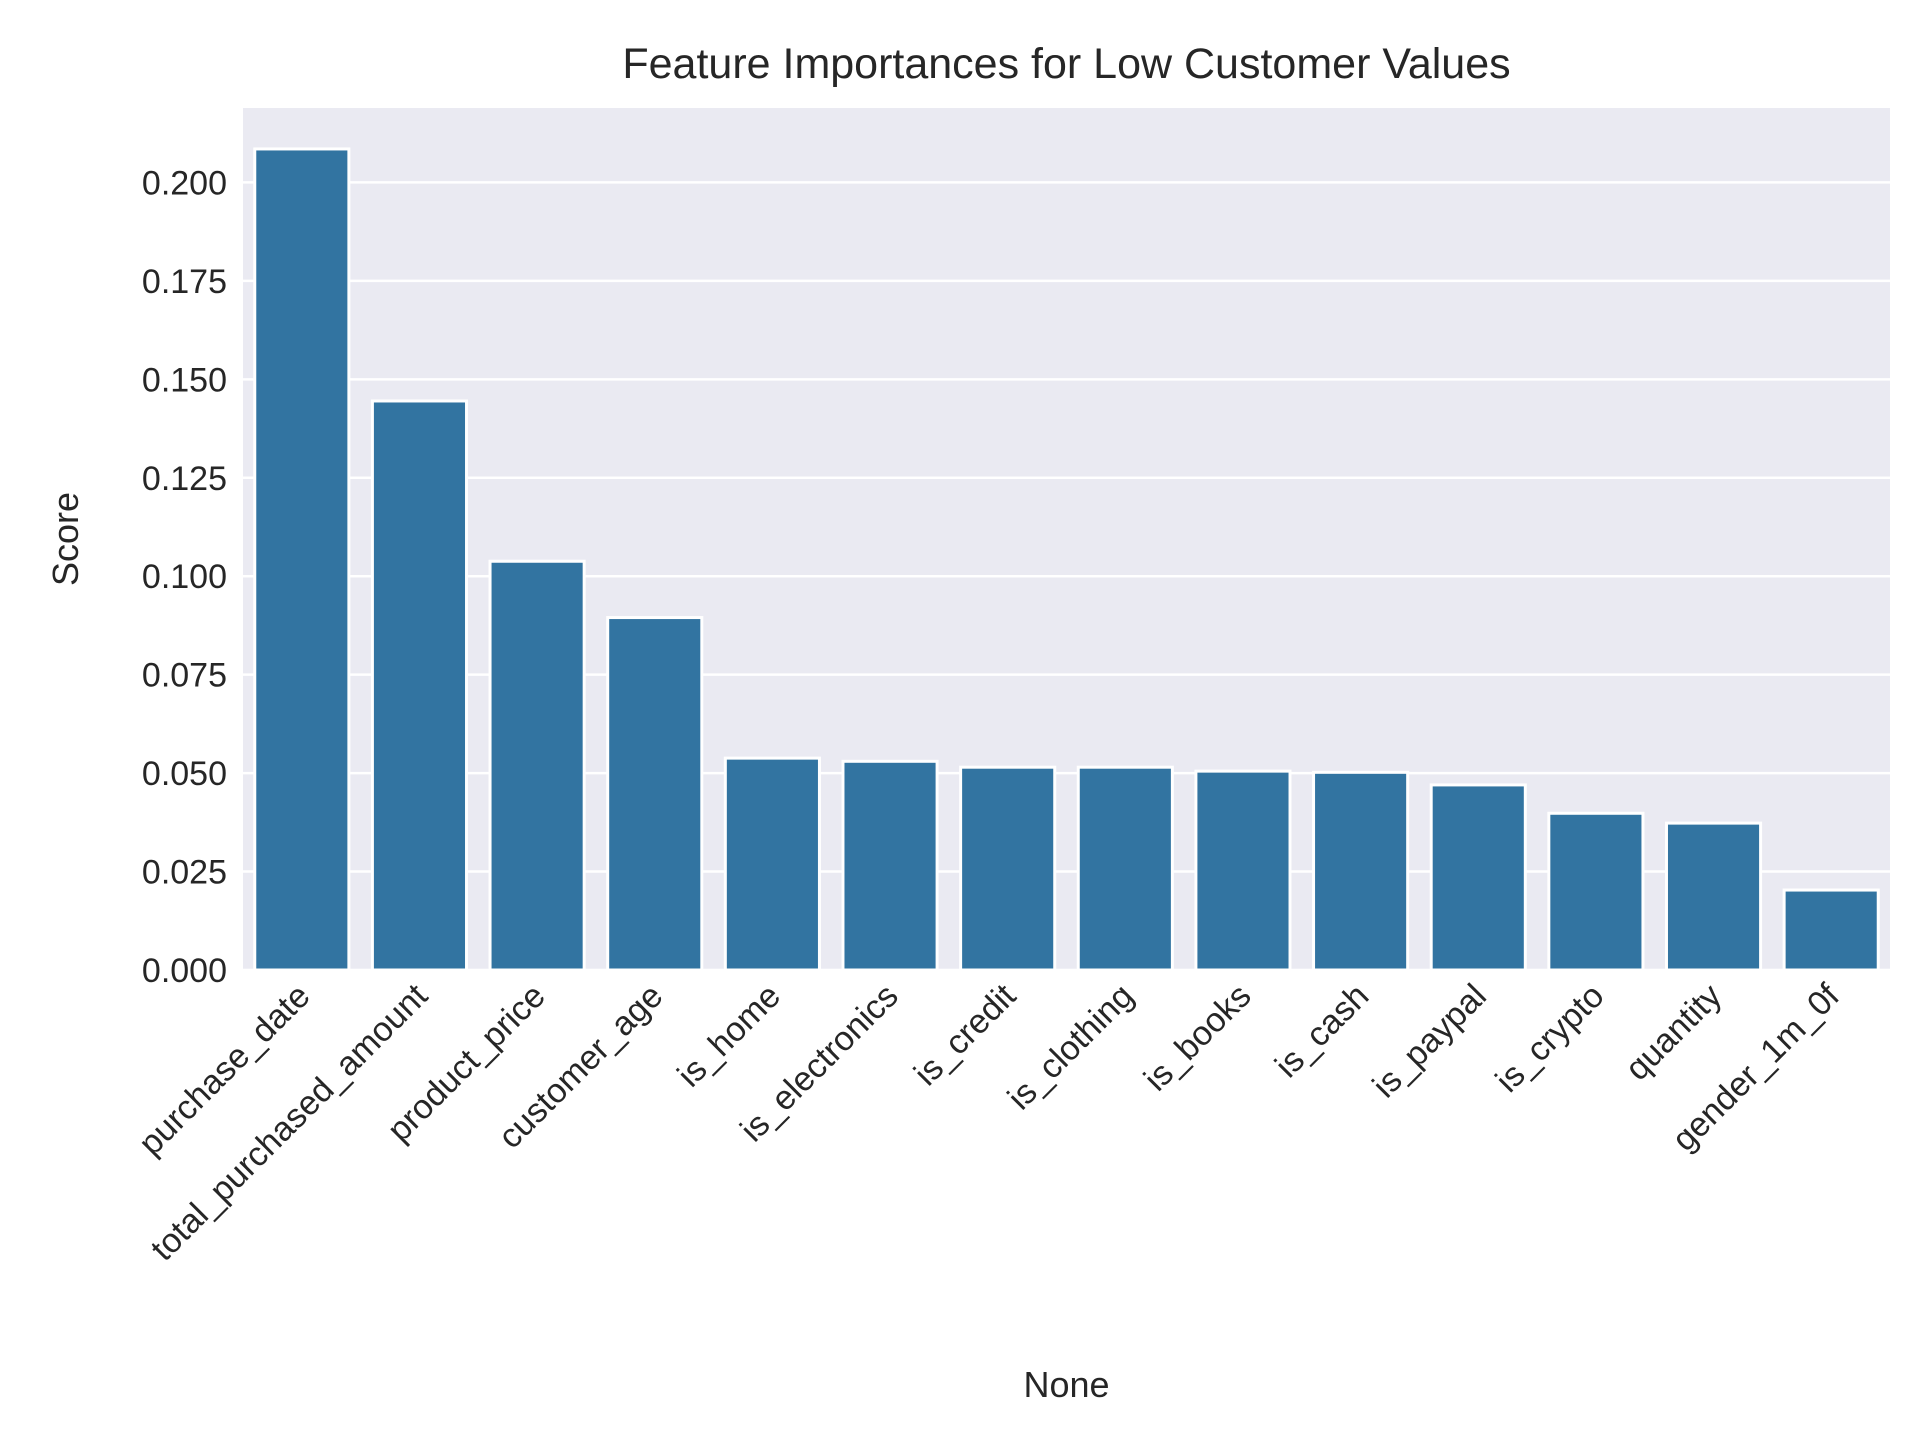 This screenshot has width=1920, height=1445. What do you see at coordinates (1478, 877) in the screenshot?
I see `bar-is-paypal` at bounding box center [1478, 877].